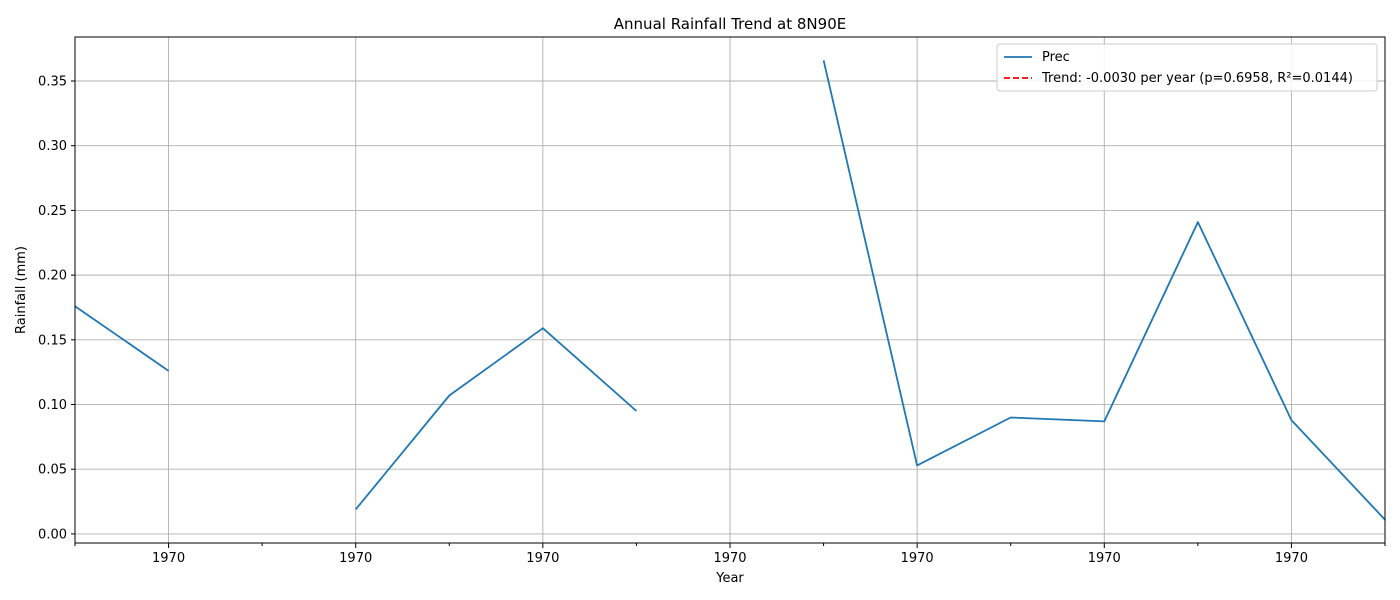 Image resolution: width=1400 pixels, height=600 pixels. I want to click on x-axis: 1970 1970 1970 1970 1970 1970 1970, so click(730, 554).